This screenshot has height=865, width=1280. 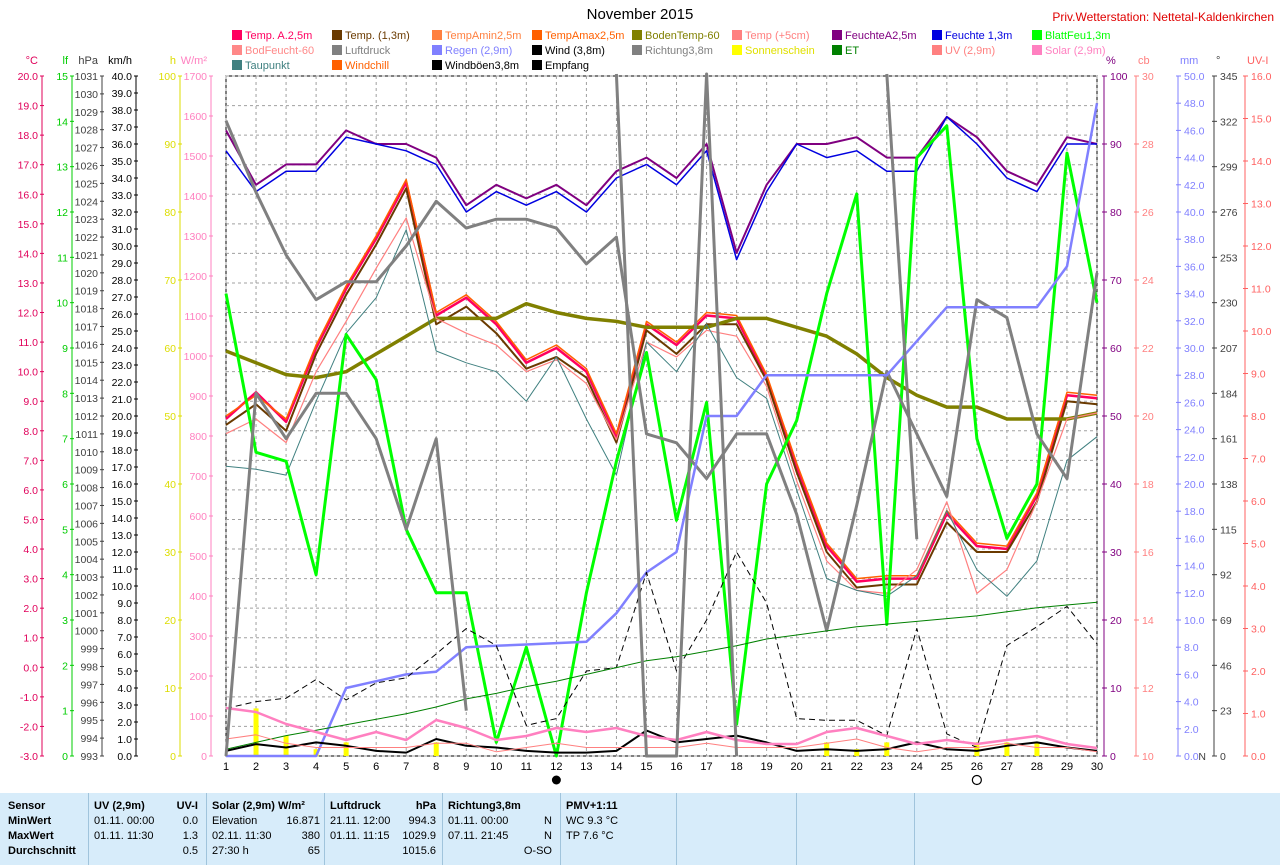 I want to click on y-tick-label: 40.0, so click(x=122, y=77).